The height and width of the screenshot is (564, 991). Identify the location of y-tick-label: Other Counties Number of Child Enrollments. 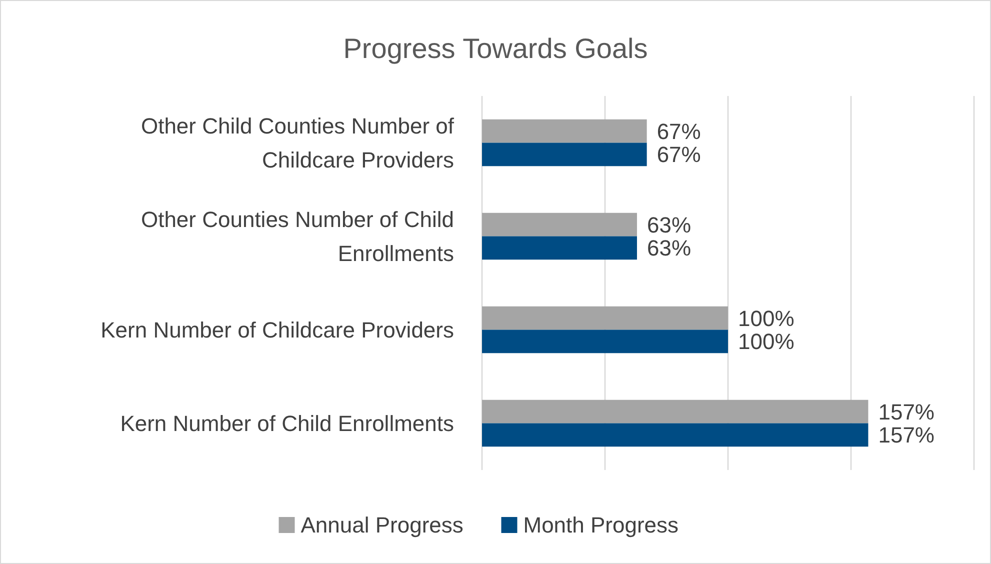
(297, 236).